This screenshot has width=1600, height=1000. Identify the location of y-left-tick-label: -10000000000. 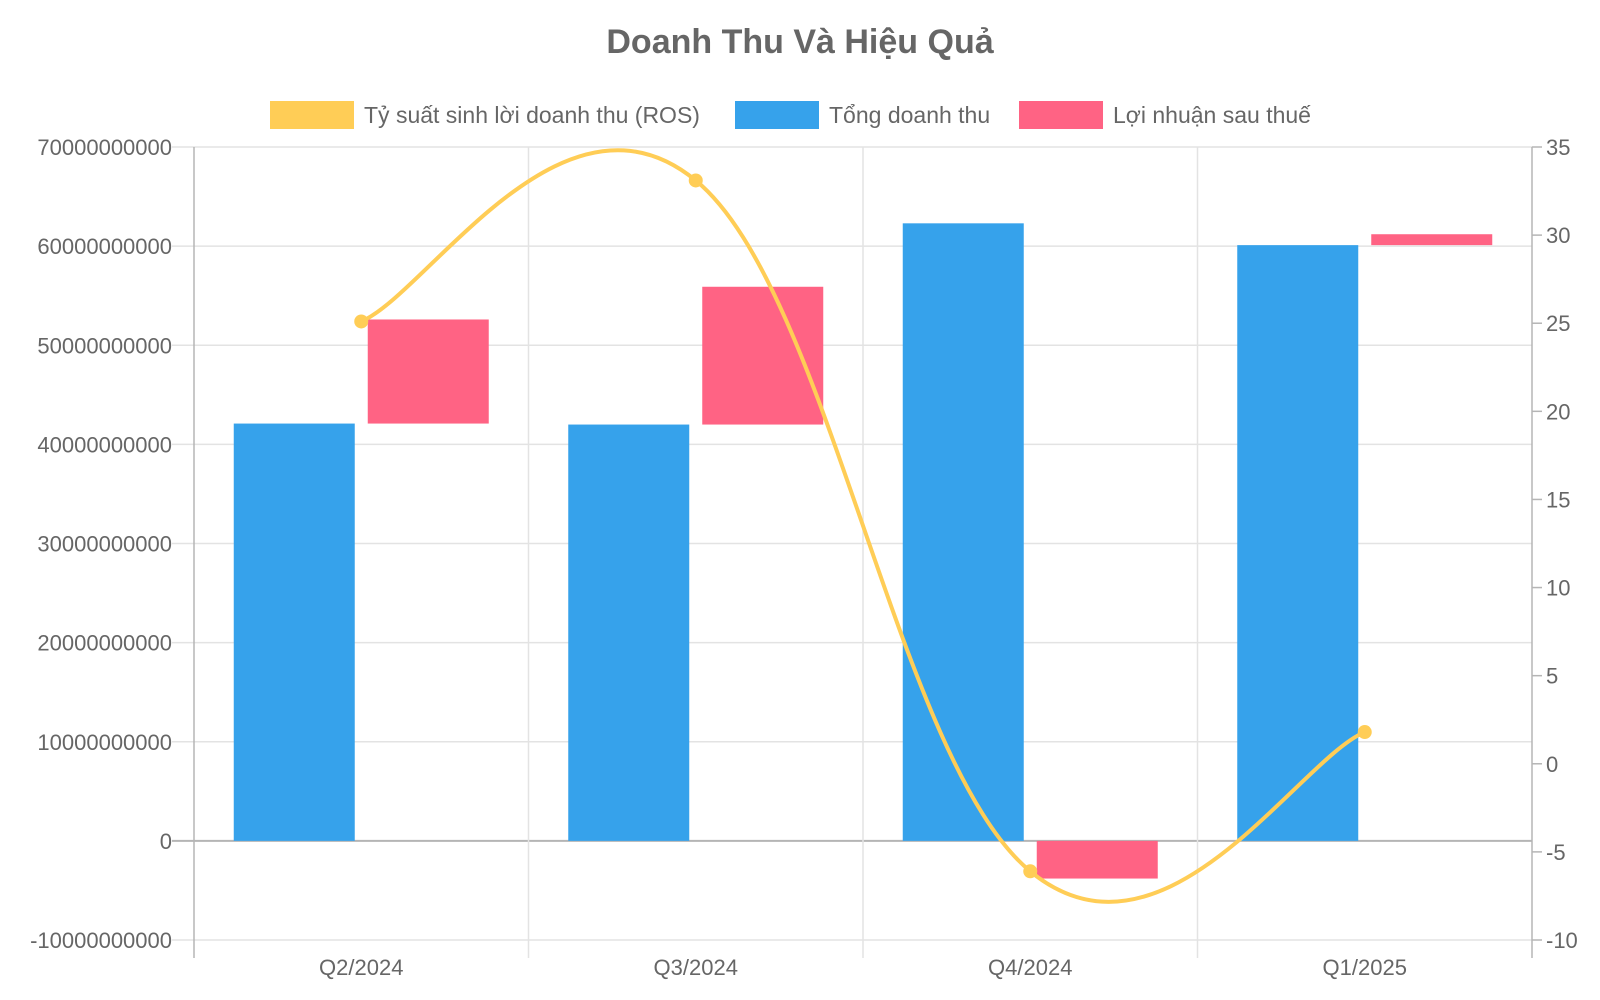
(101, 940).